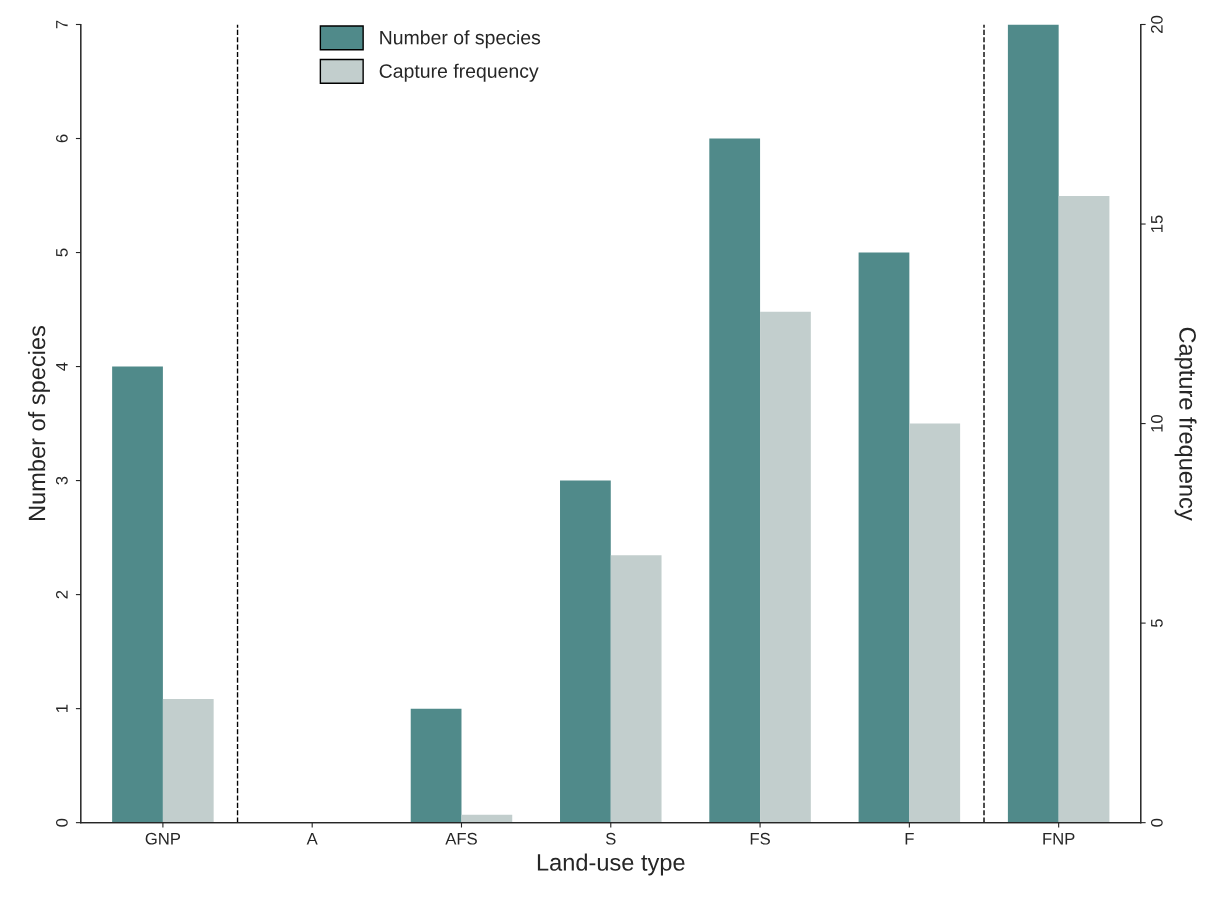 This screenshot has height=907, width=1224. I want to click on x-tick-label: GNP, so click(163, 838).